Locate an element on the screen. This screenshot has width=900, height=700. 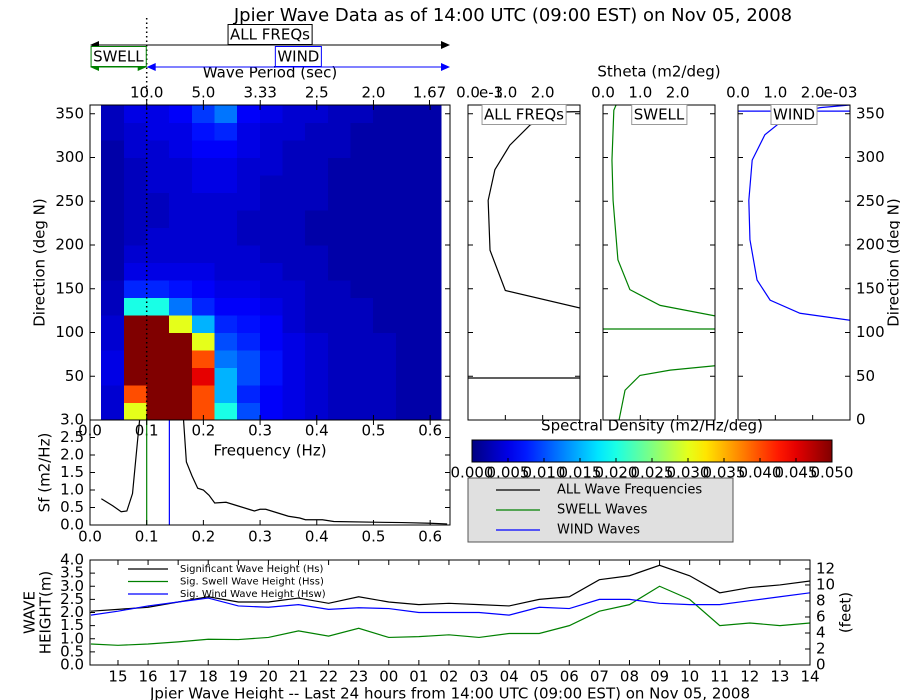
y-tick-label: 0 is located at coordinates (861, 420).